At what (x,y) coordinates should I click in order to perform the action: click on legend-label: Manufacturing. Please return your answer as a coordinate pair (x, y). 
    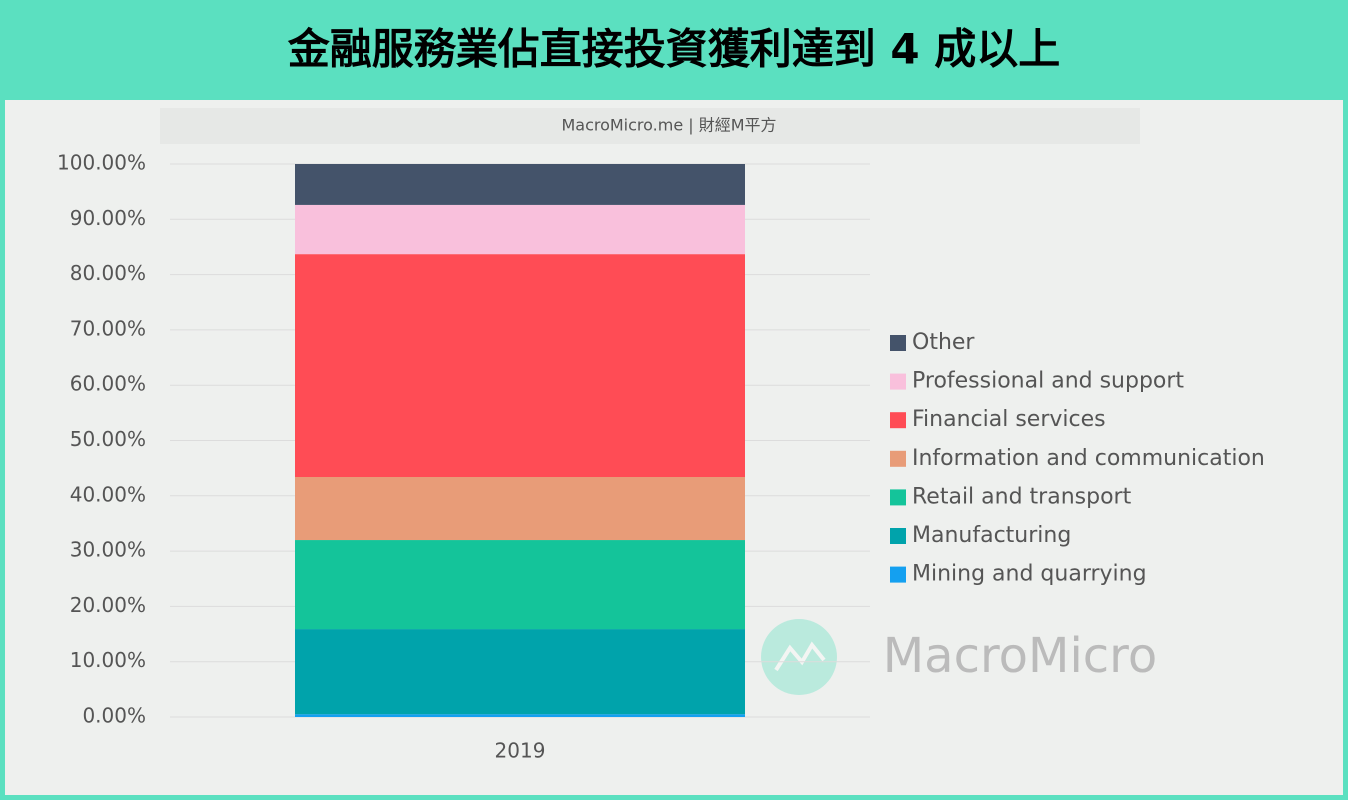
    Looking at the image, I should click on (991, 535).